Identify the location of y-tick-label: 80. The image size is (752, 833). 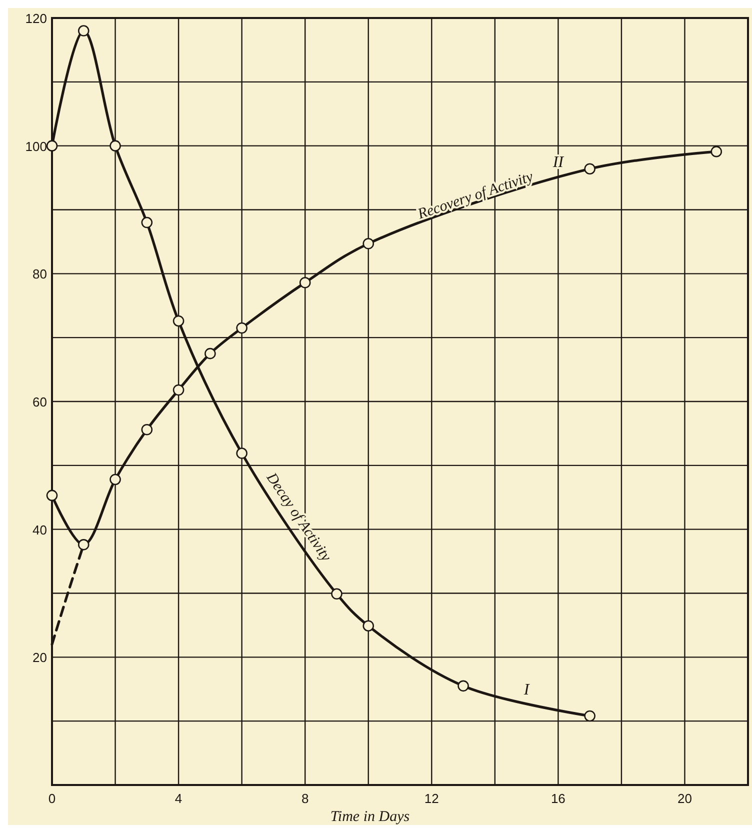
(39, 274).